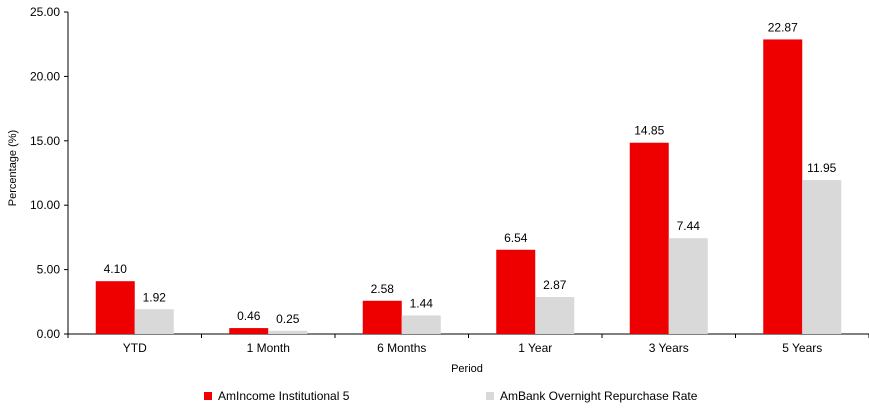 The height and width of the screenshot is (410, 869). Describe the element at coordinates (535, 348) in the screenshot. I see `x-tick-label: 1 Year` at that location.